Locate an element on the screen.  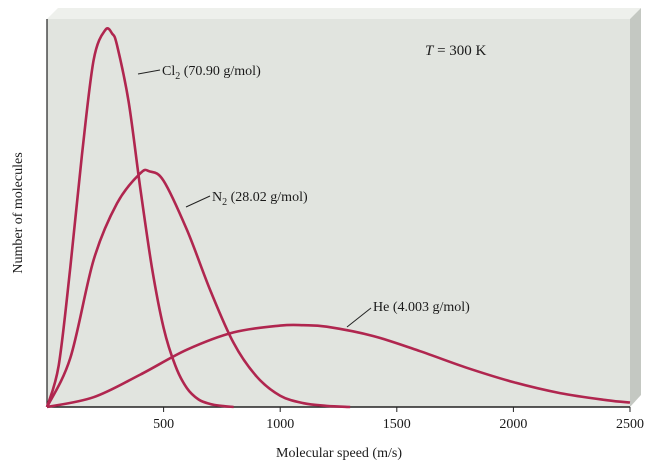
curve-label-n2: N2 (28.02 g/mol) is located at coordinates (260, 199).